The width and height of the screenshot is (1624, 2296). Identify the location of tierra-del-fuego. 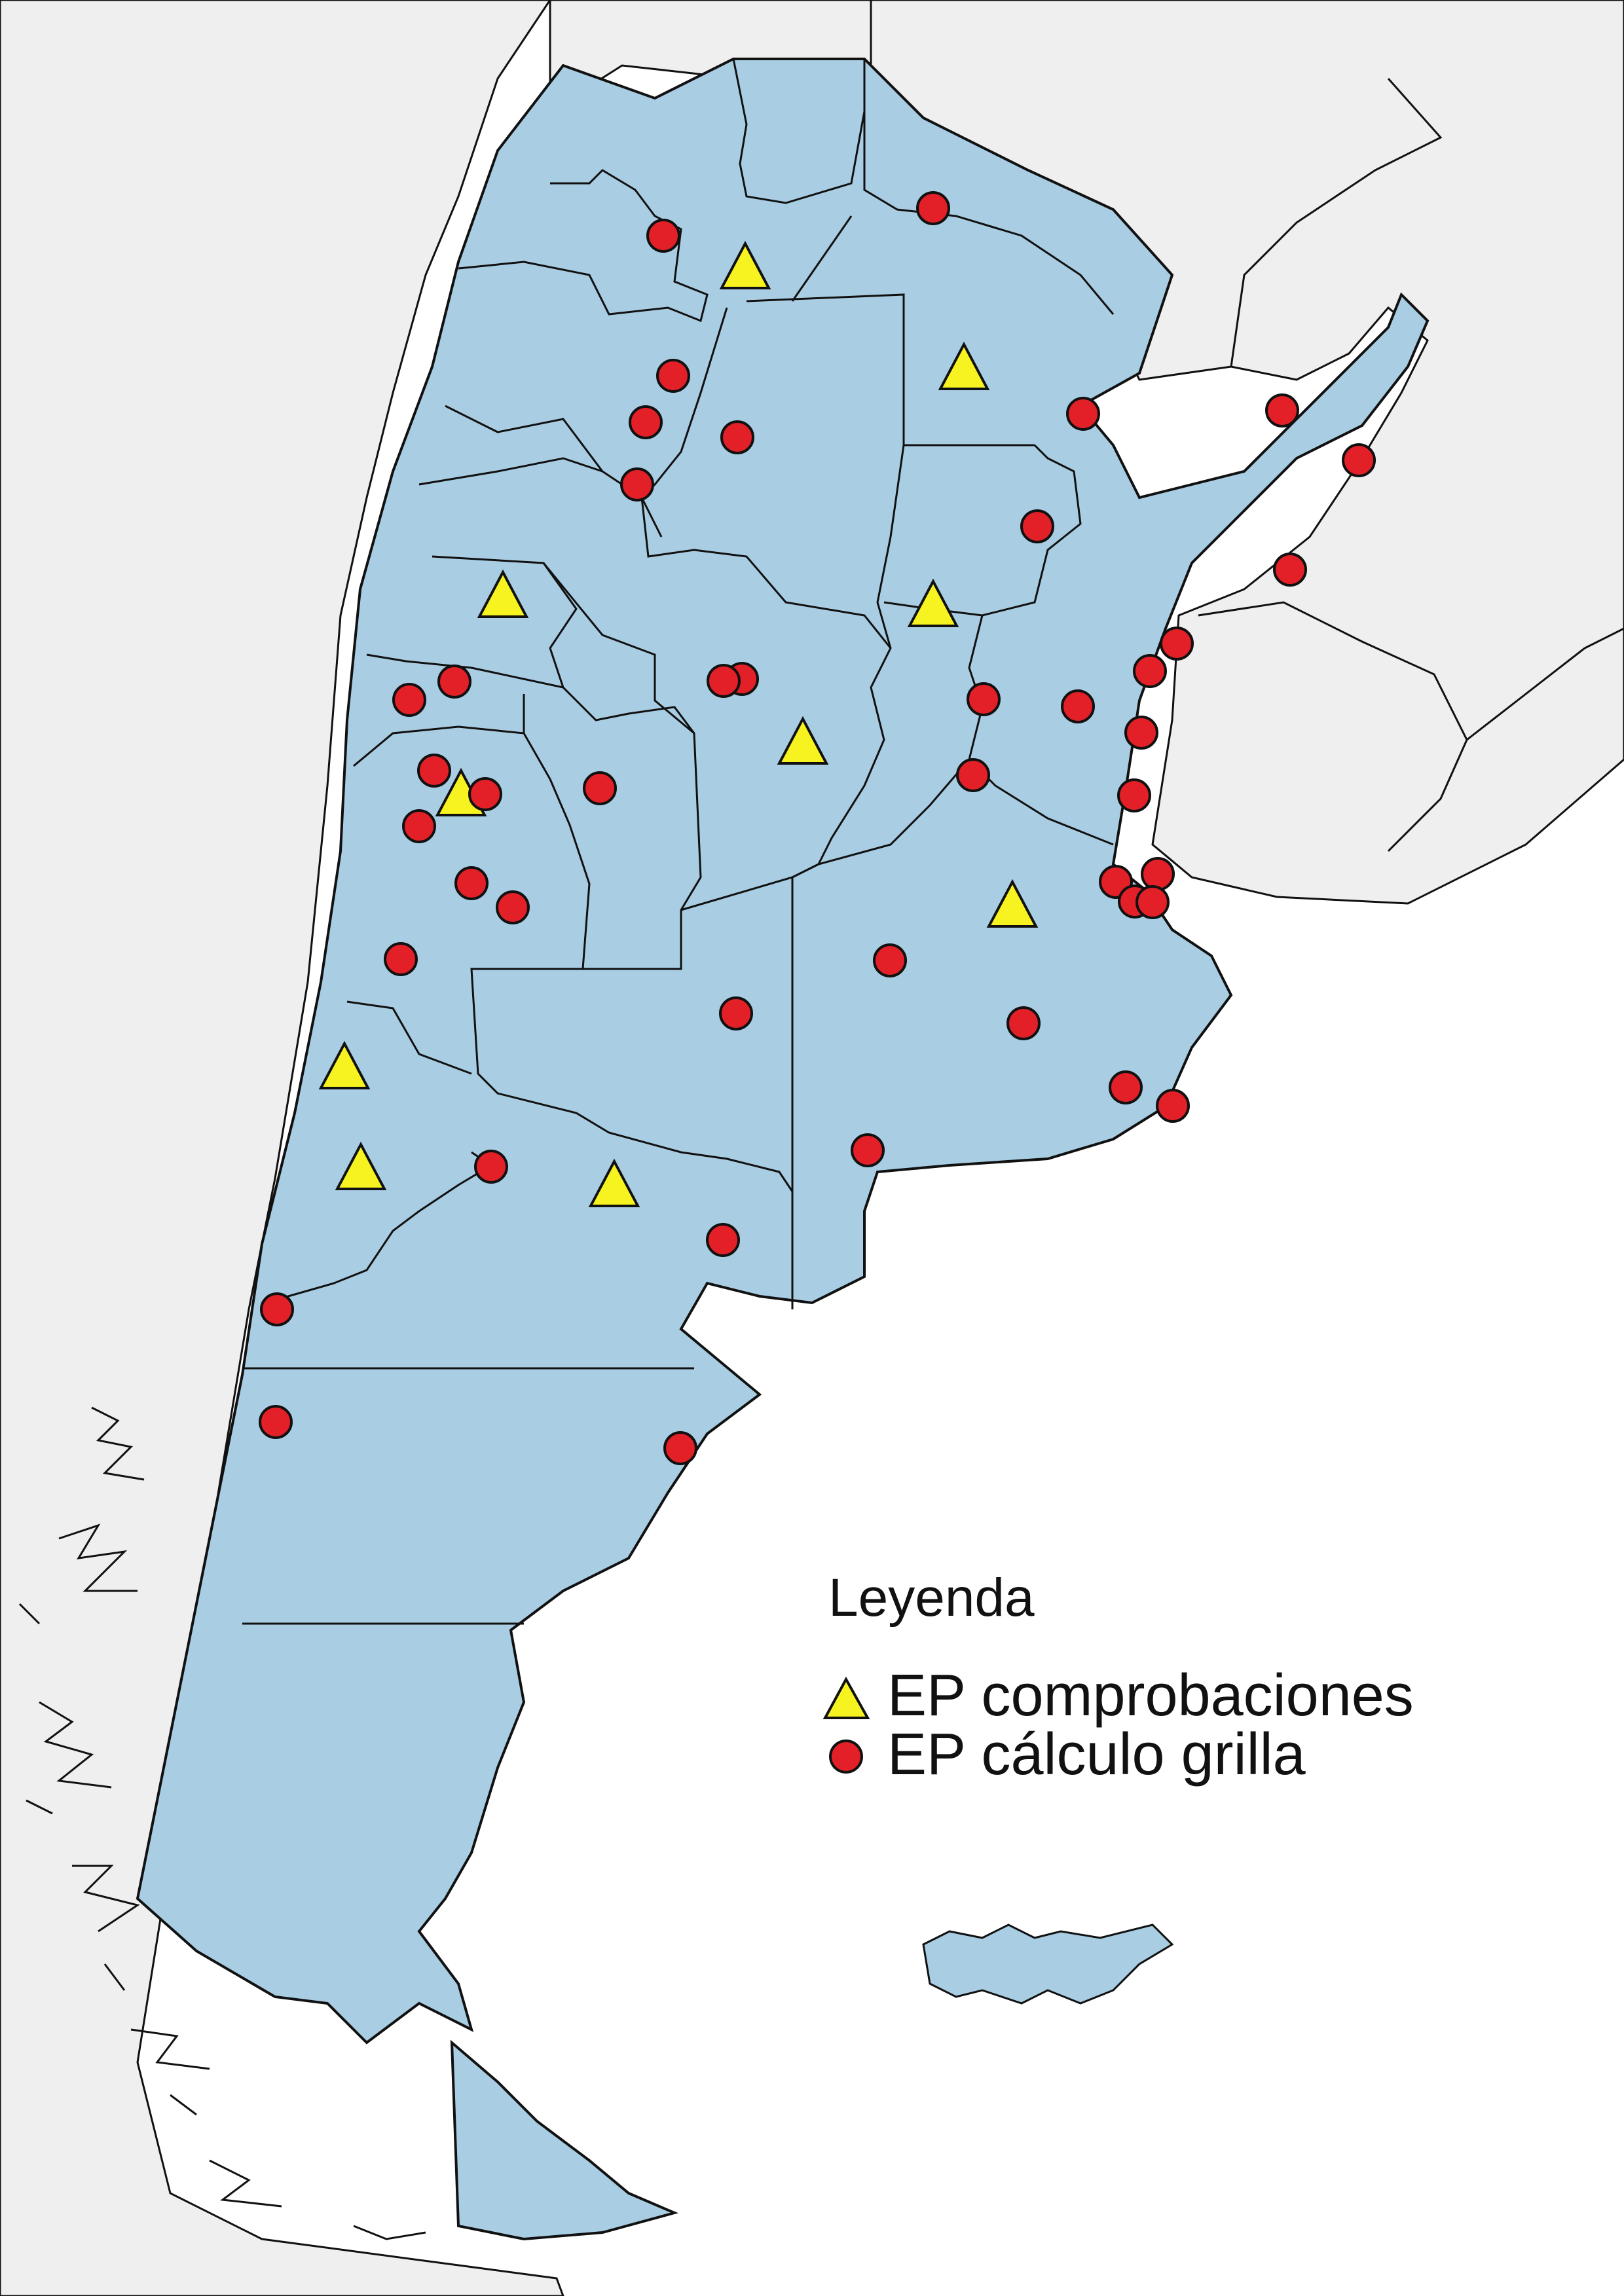
(564, 2140).